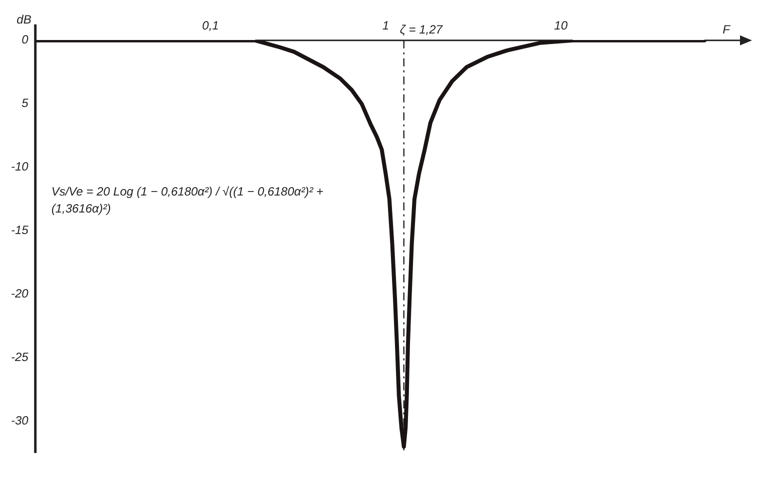  I want to click on y-tick-label: -25, so click(20, 357).